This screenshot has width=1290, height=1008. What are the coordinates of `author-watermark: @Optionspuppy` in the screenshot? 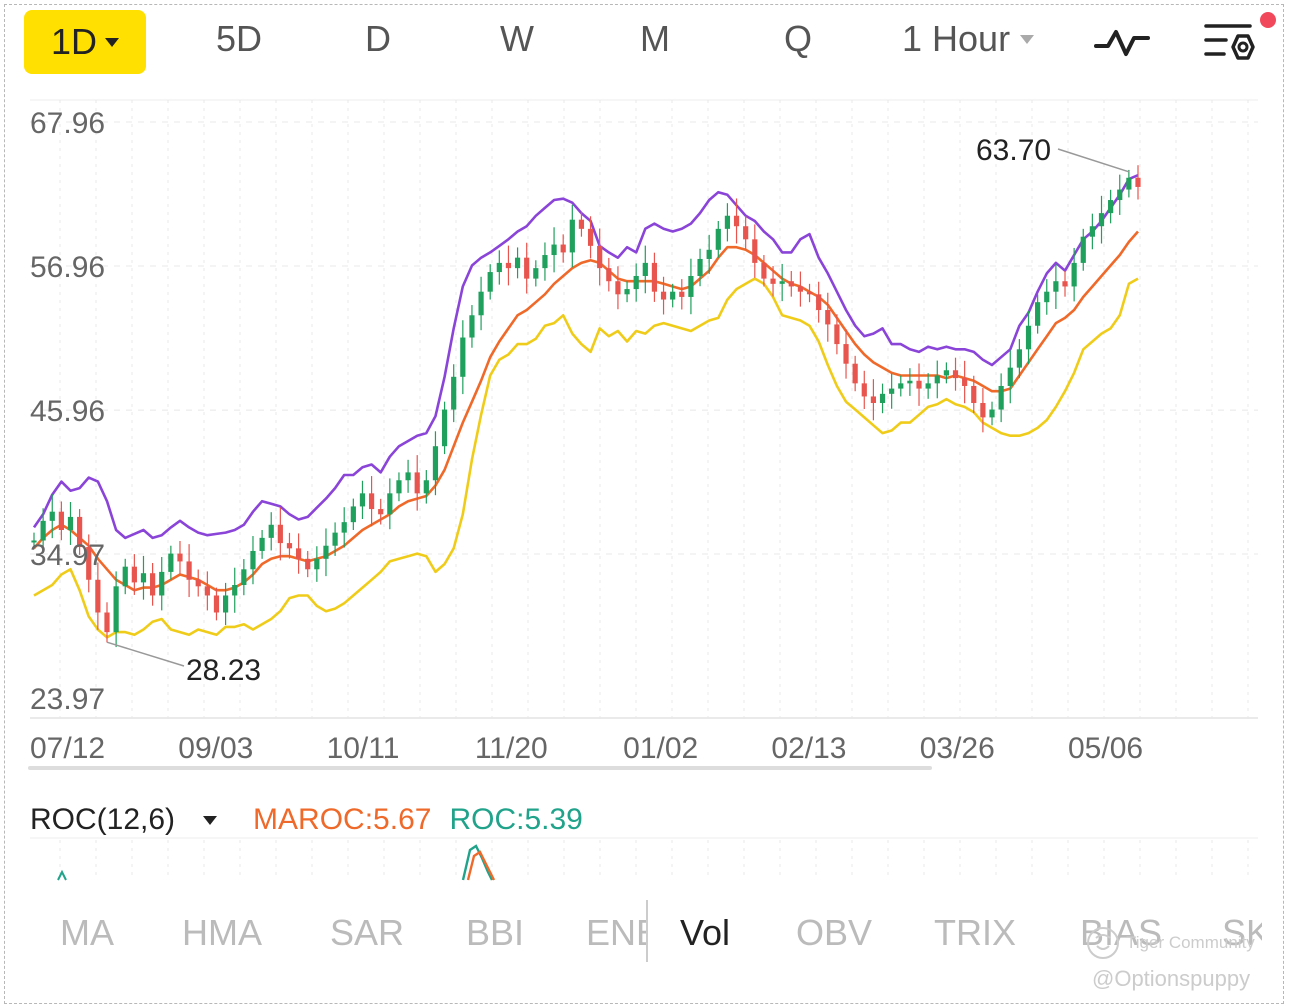 It's located at (1171, 978).